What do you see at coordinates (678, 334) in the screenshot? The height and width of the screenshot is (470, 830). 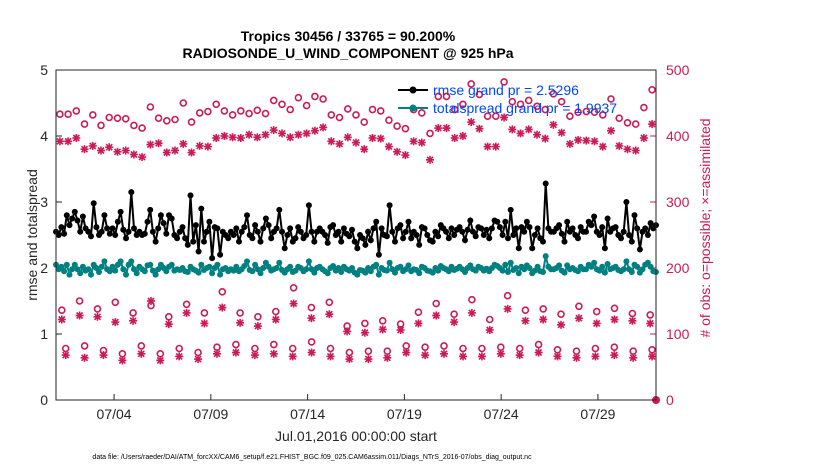 I see `right-tick-label: 100` at bounding box center [678, 334].